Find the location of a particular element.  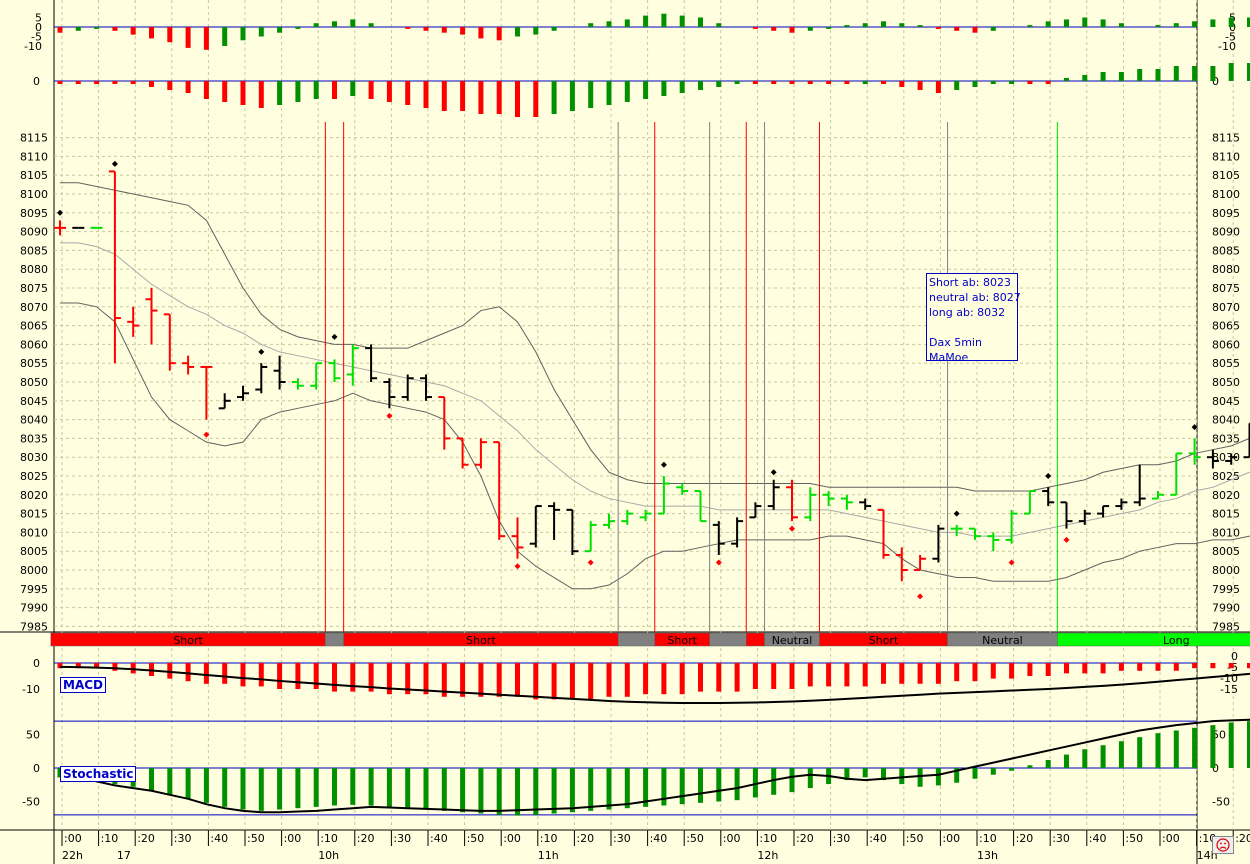

price-tick-right: 8040 is located at coordinates (1226, 420).